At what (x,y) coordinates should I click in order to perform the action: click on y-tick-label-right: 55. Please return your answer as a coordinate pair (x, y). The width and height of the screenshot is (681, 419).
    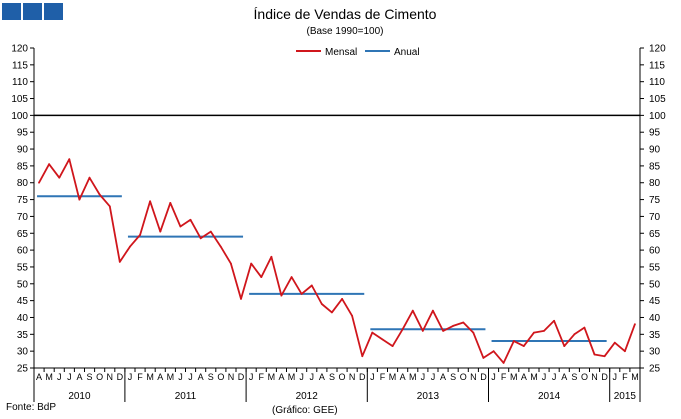
    Looking at the image, I should click on (655, 267).